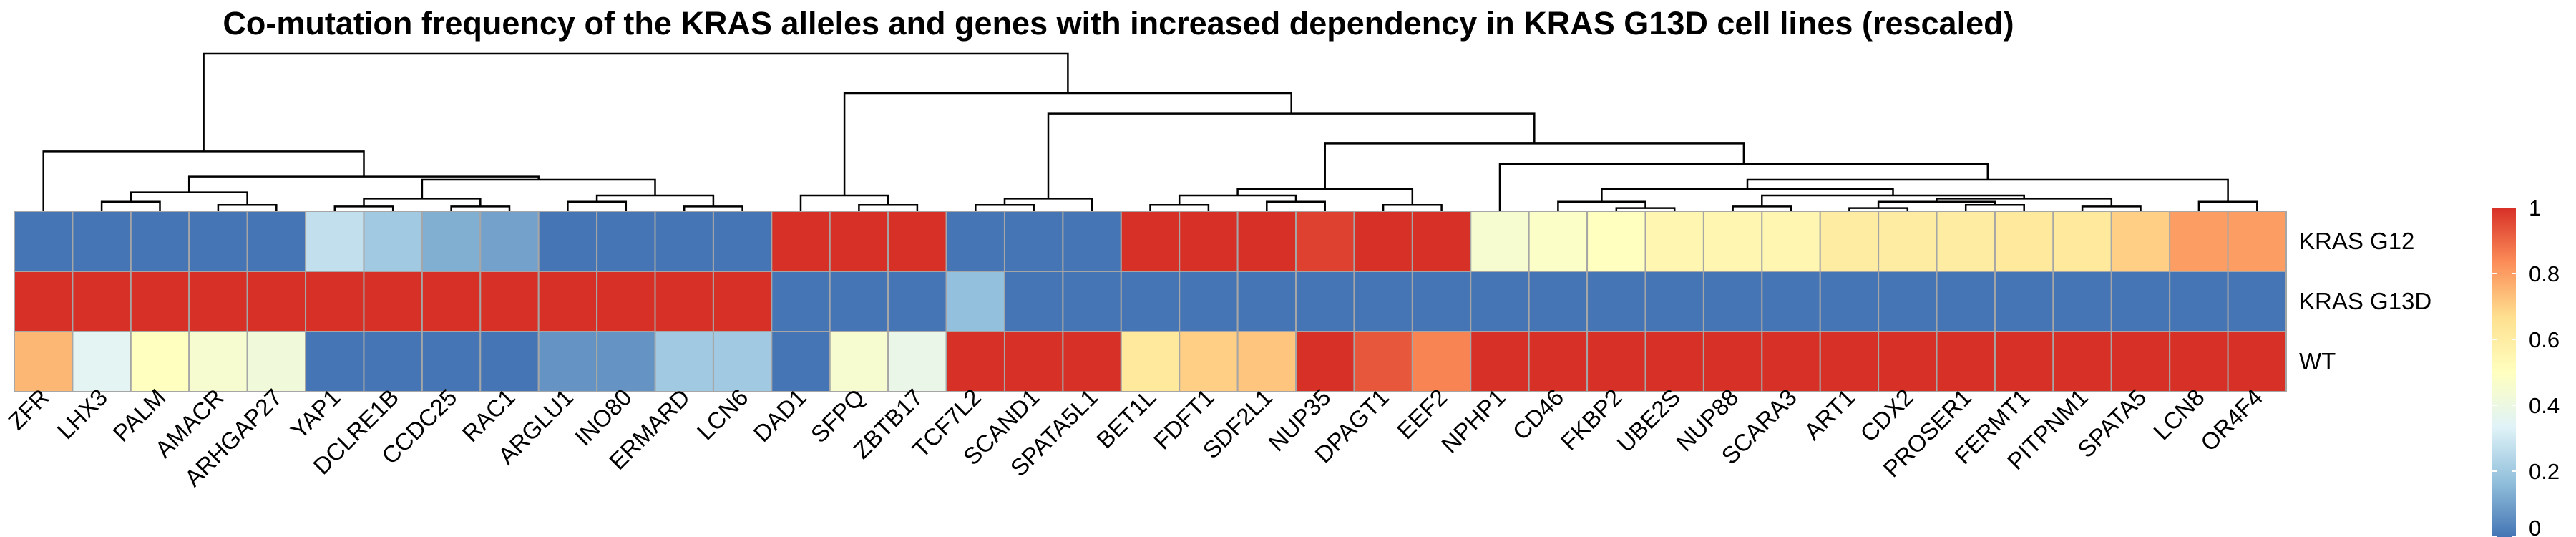 Image resolution: width=2576 pixels, height=537 pixels. What do you see at coordinates (2544, 273) in the screenshot?
I see `colorbar-tick-label: 0.8` at bounding box center [2544, 273].